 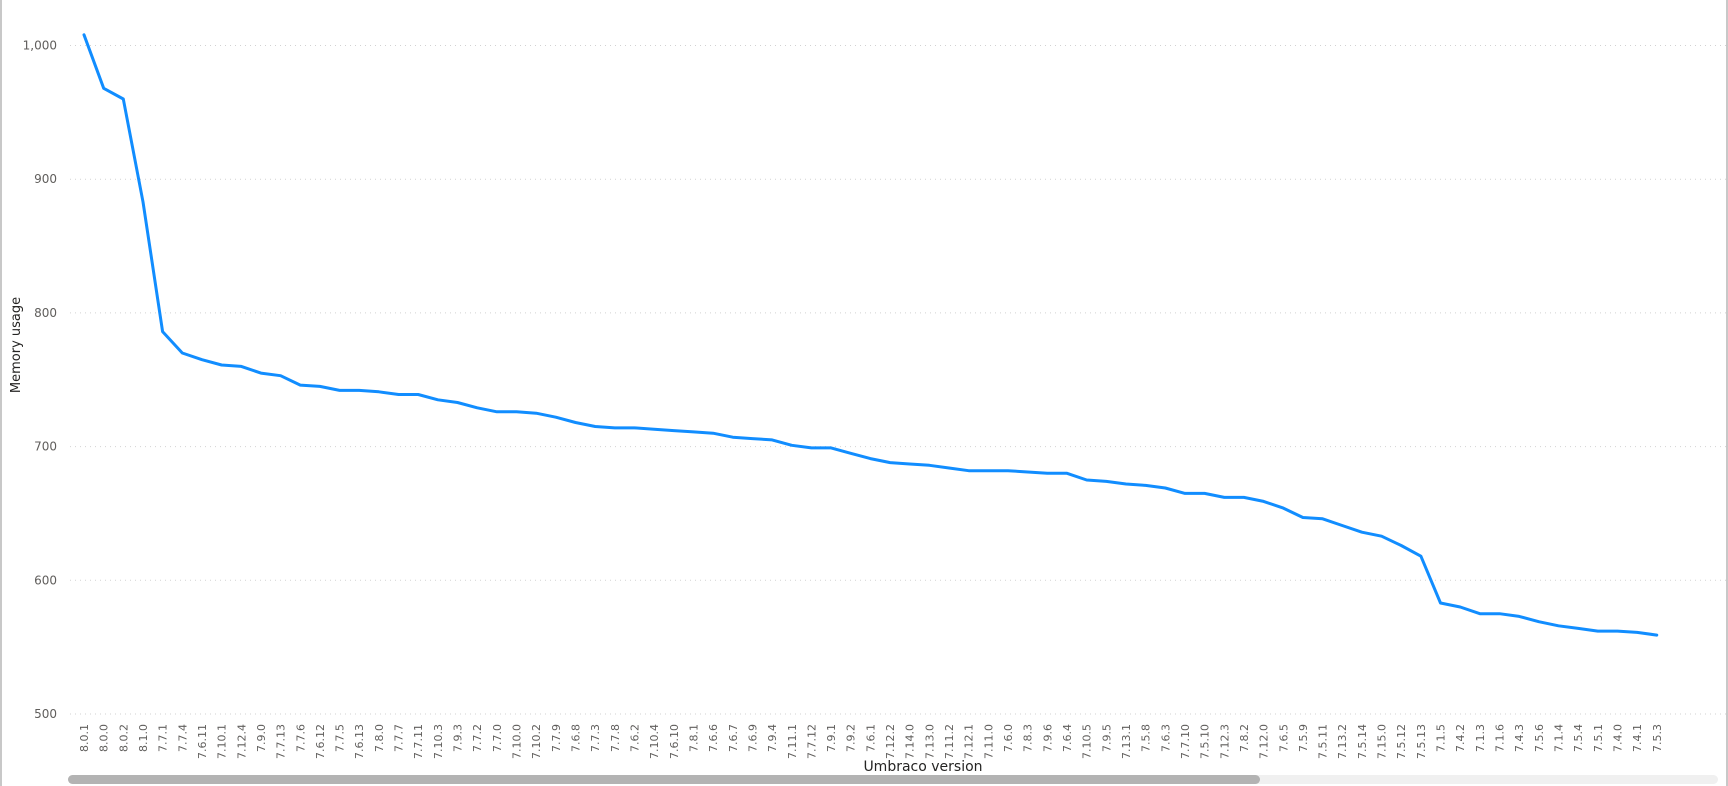 What do you see at coordinates (300, 738) in the screenshot?
I see `x-tick-label: 7.7.6` at bounding box center [300, 738].